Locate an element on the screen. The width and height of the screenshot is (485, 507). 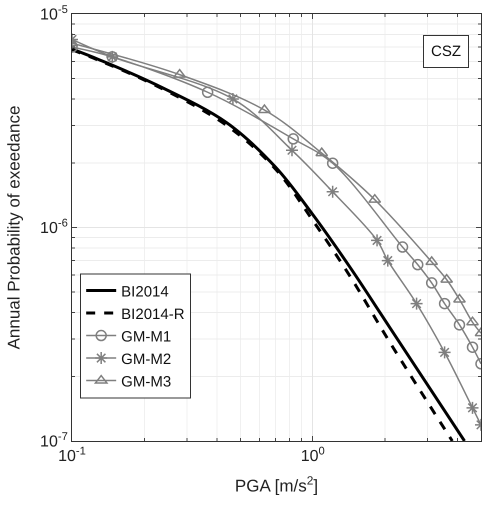
y-axis-title: Annual Probability of exeedance is located at coordinates (14, 228).